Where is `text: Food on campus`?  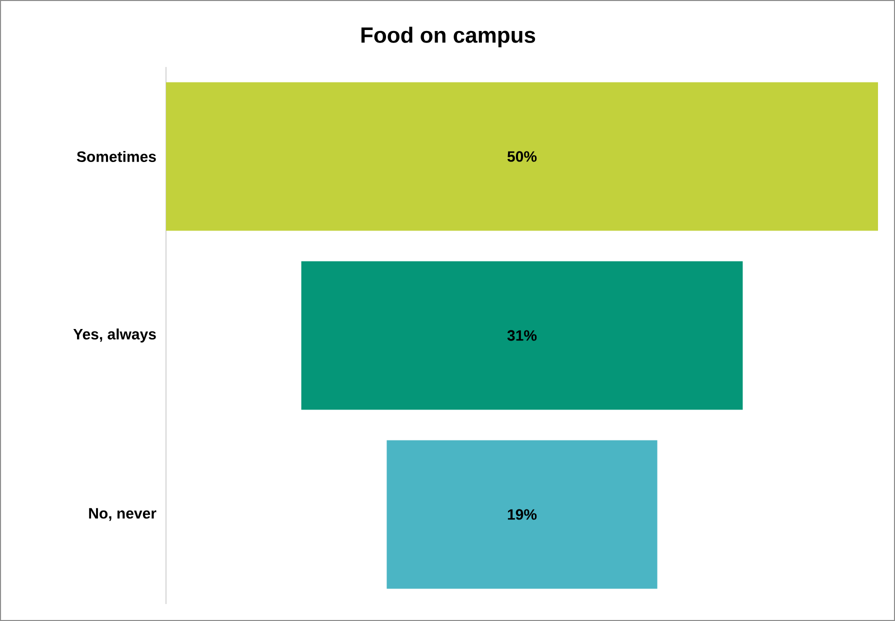
text: Food on campus is located at coordinates (448, 37).